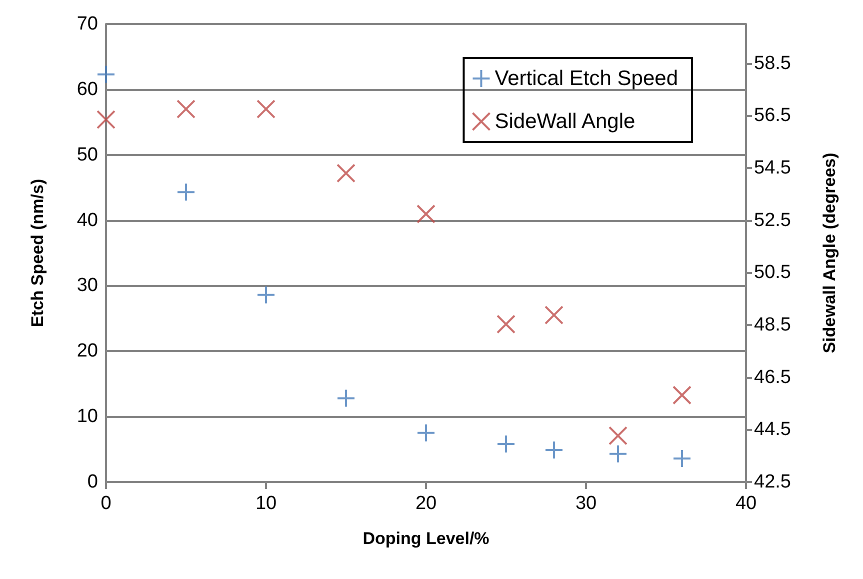 This screenshot has height=579, width=863. I want to click on y-tick-label: 50, so click(87, 155).